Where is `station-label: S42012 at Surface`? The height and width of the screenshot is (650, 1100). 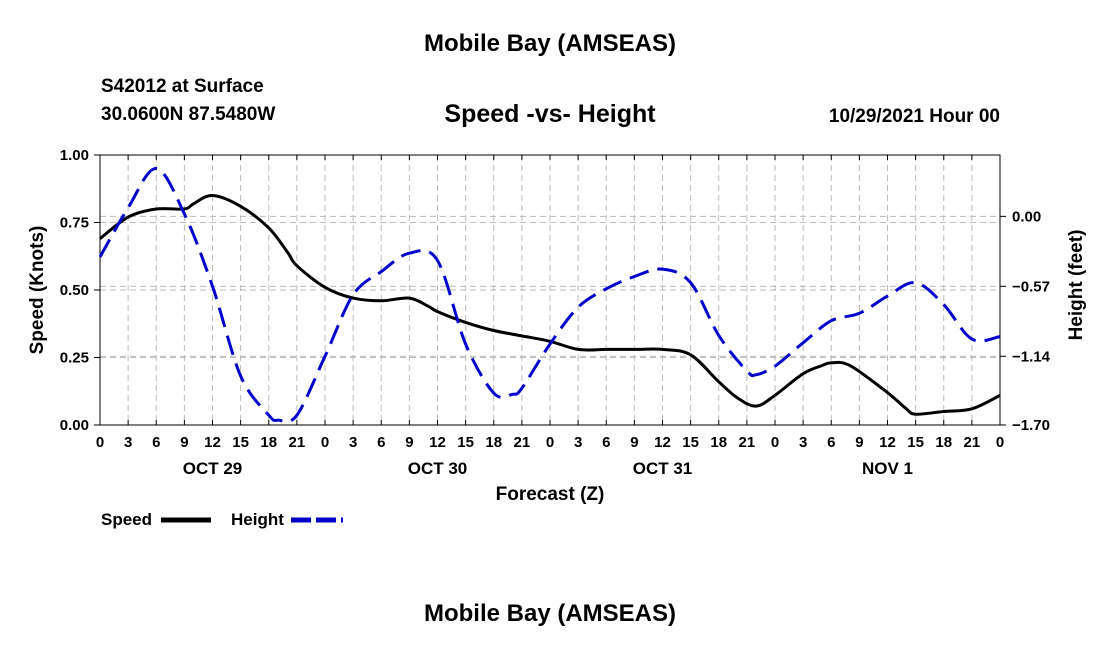 station-label: S42012 at Surface is located at coordinates (182, 86).